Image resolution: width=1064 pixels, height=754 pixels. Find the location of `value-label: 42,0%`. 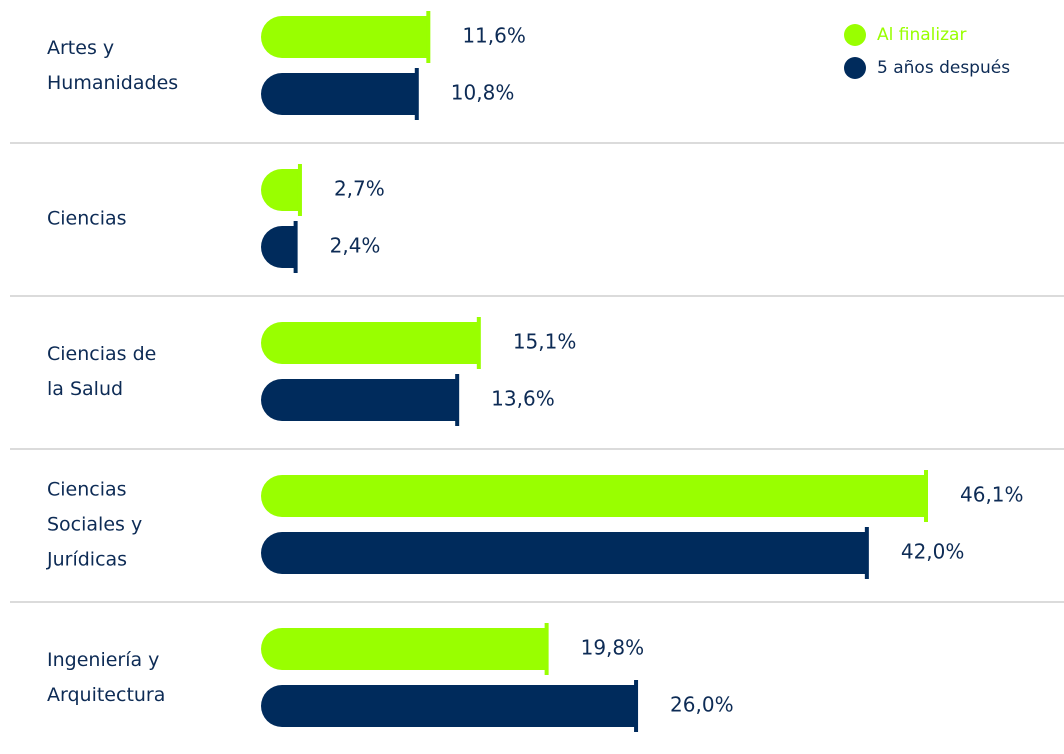

value-label: 42,0% is located at coordinates (933, 552).